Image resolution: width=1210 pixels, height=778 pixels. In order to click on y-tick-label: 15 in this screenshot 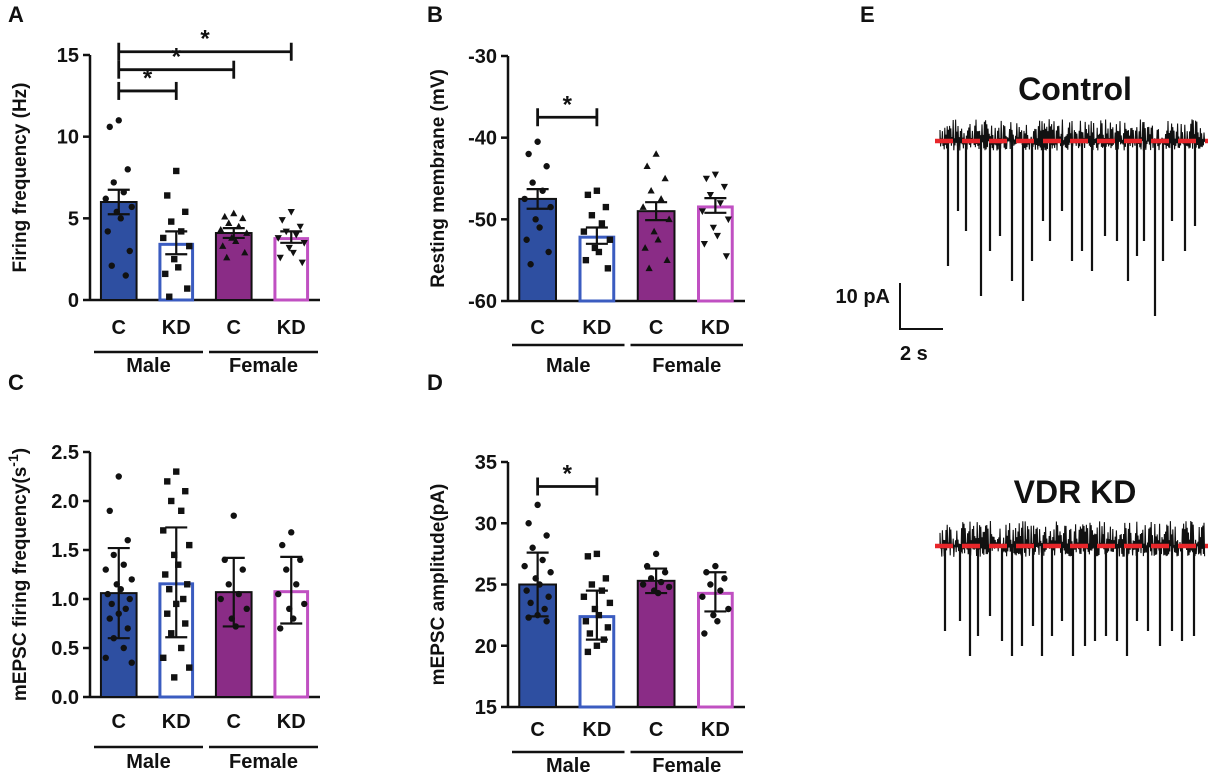, I will do `click(68, 56)`.